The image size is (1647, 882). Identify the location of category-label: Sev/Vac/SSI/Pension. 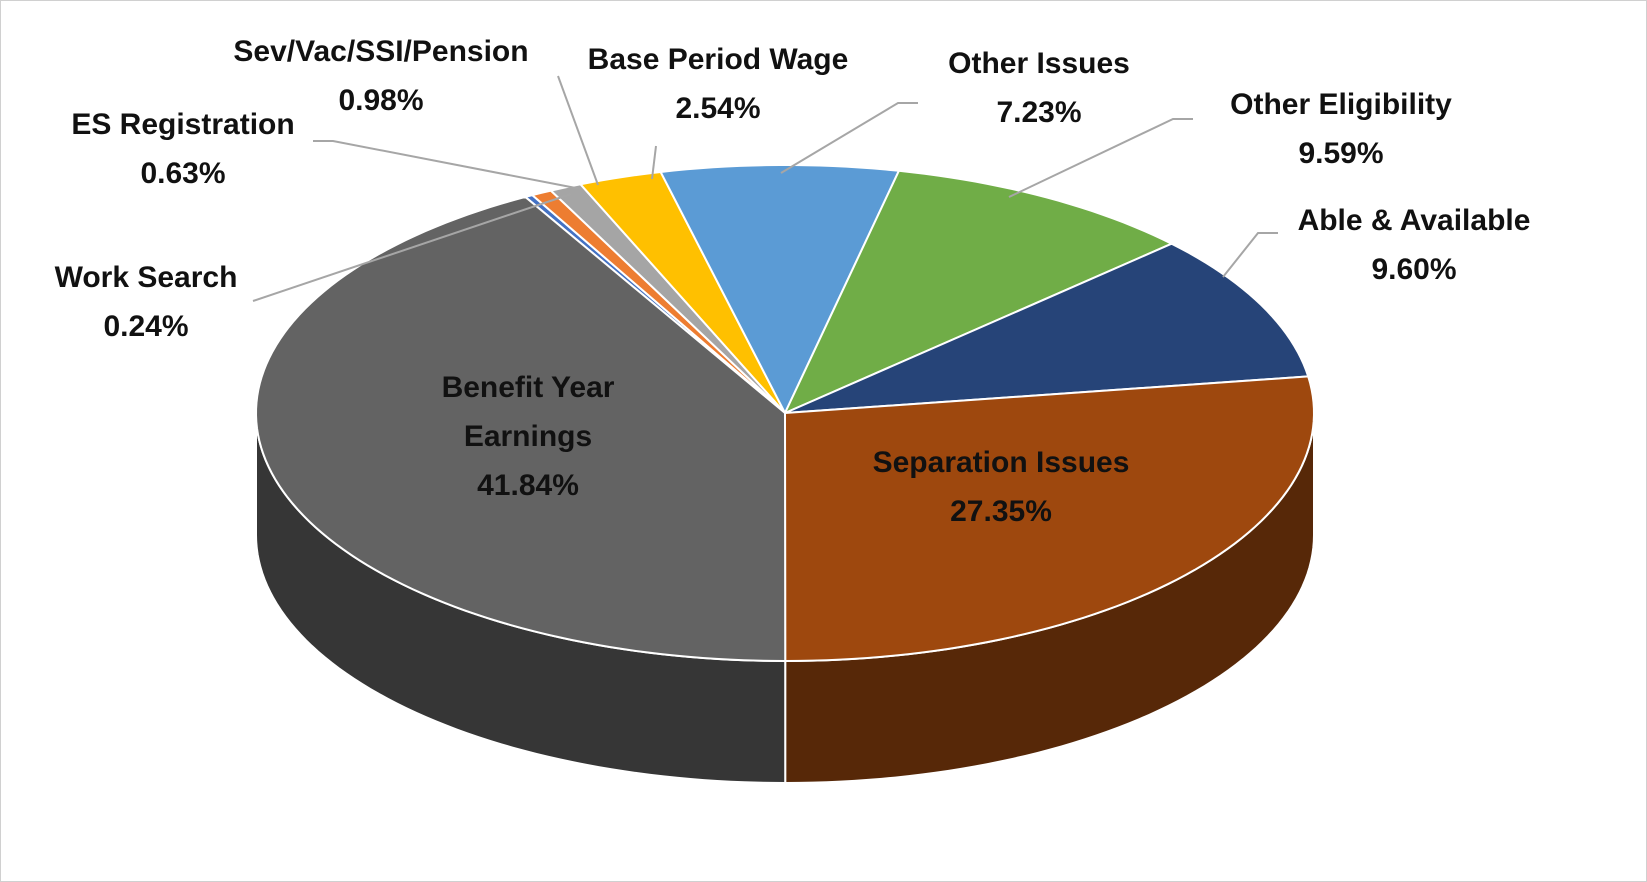
(381, 51).